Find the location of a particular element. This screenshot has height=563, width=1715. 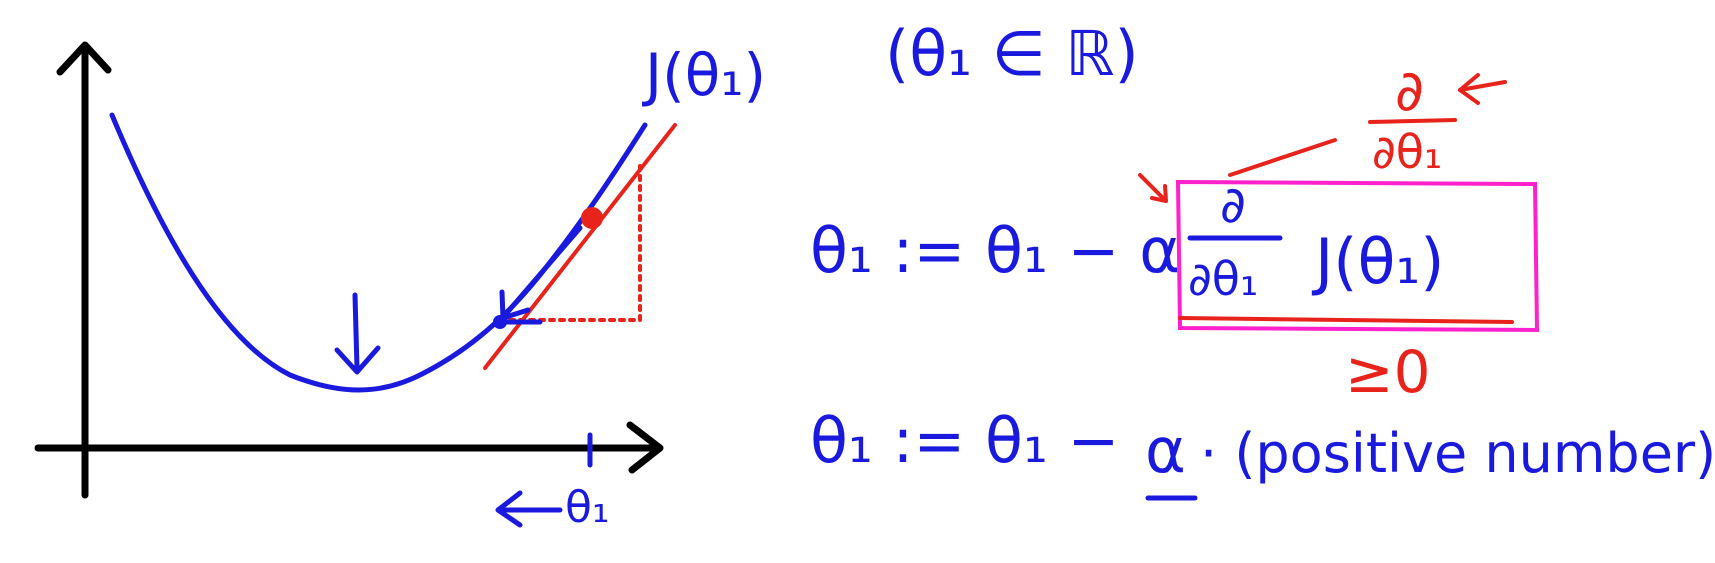

minimum-arrowhead is located at coordinates (357, 360).